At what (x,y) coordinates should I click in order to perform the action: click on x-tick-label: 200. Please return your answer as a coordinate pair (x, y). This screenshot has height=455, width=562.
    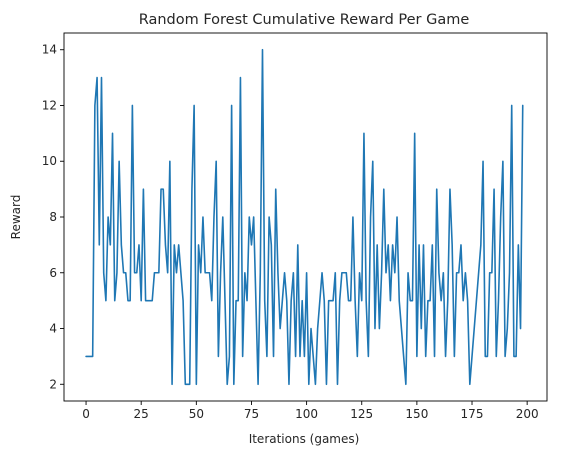
    Looking at the image, I should click on (527, 414).